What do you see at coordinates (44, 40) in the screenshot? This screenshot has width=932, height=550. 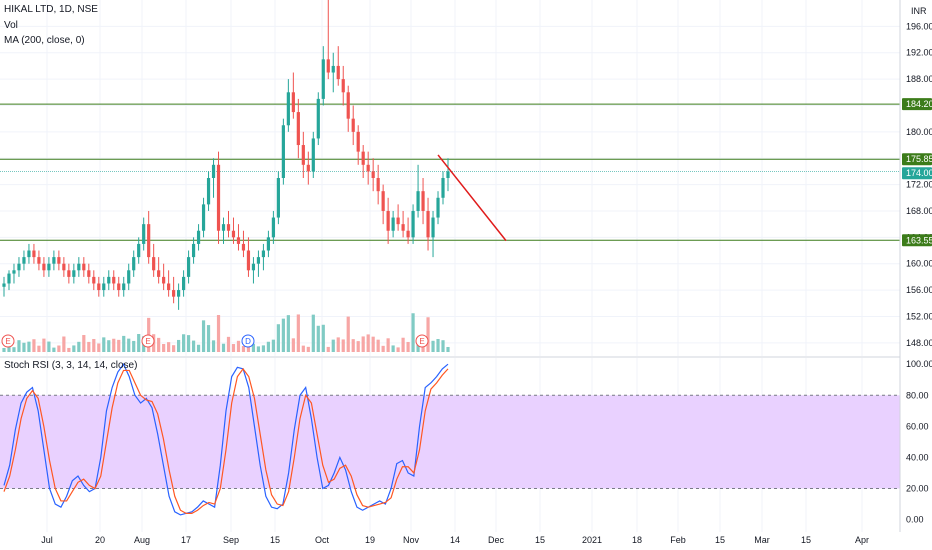 I see `ma-legend: MA (200, close, 0)` at bounding box center [44, 40].